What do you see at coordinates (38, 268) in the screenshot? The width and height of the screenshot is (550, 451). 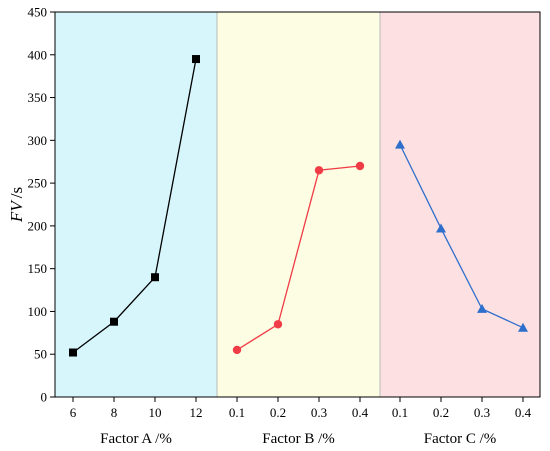 I see `y-tick-label: 150` at bounding box center [38, 268].